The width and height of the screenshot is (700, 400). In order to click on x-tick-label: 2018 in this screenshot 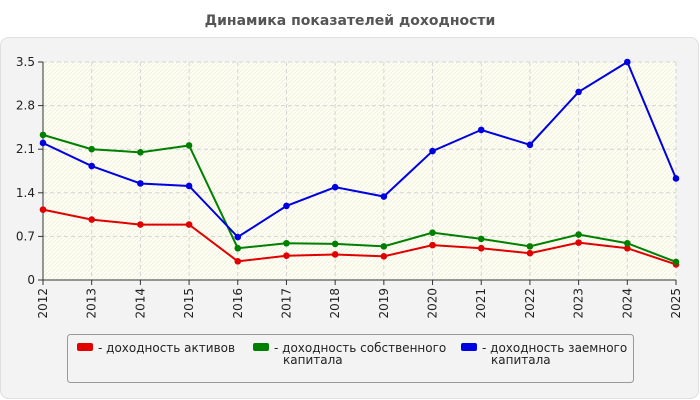, I will do `click(335, 303)`.